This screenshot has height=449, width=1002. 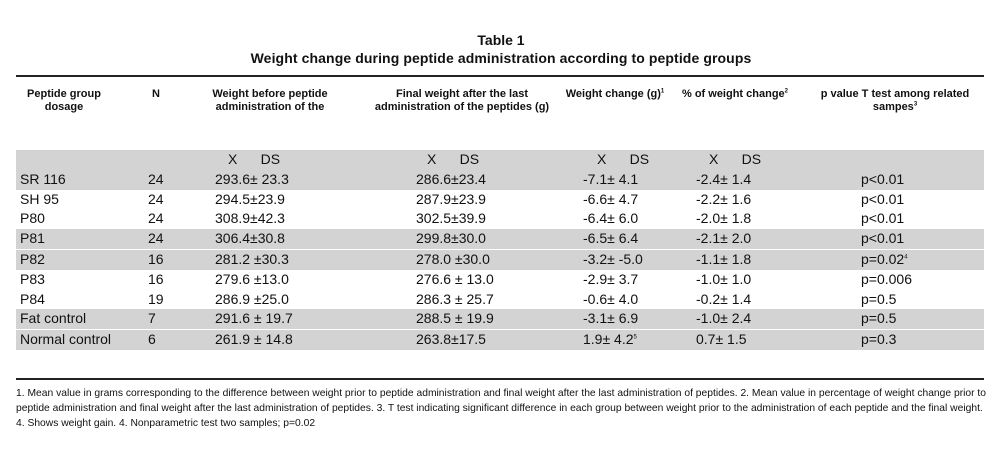 I want to click on cell-change-text: -0.6± 4.0, so click(x=611, y=298).